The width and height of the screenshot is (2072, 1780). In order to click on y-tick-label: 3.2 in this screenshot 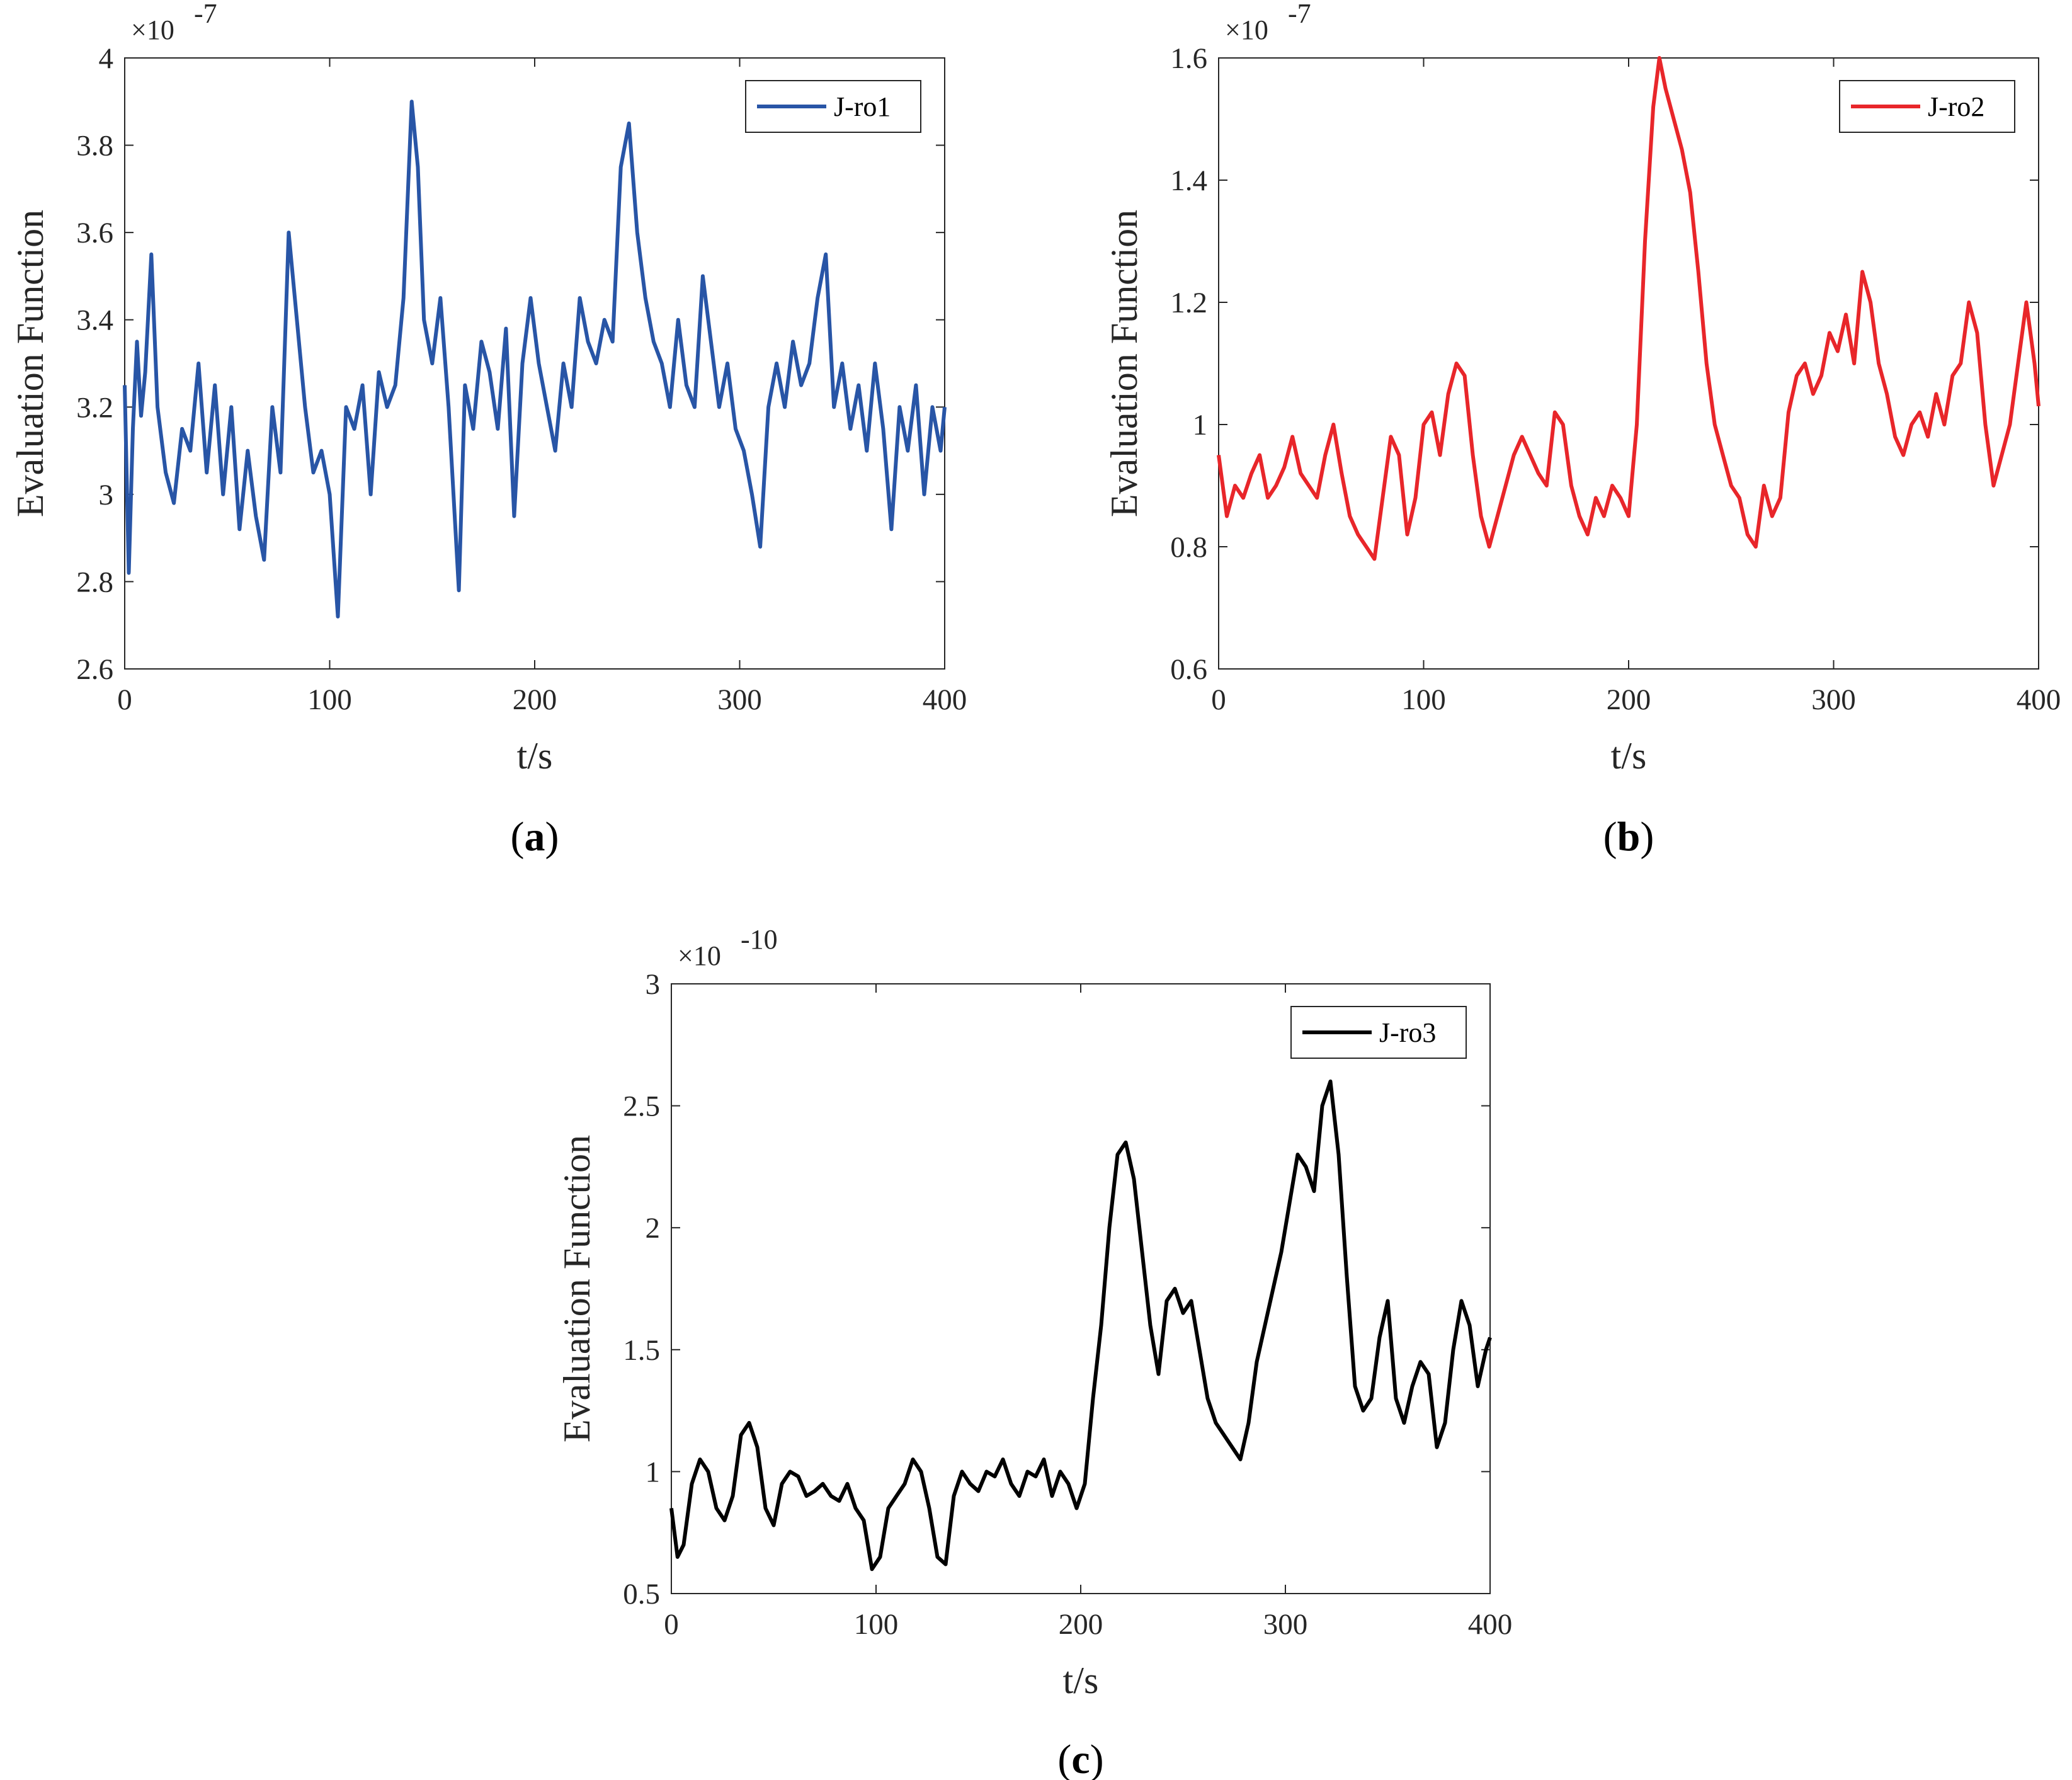, I will do `click(94, 407)`.